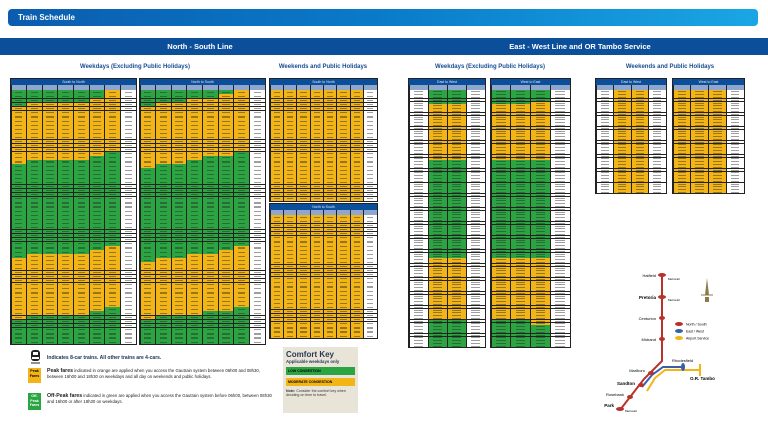  What do you see at coordinates (34, 375) in the screenshot?
I see `peak-swatch: Peak Fares` at bounding box center [34, 375].